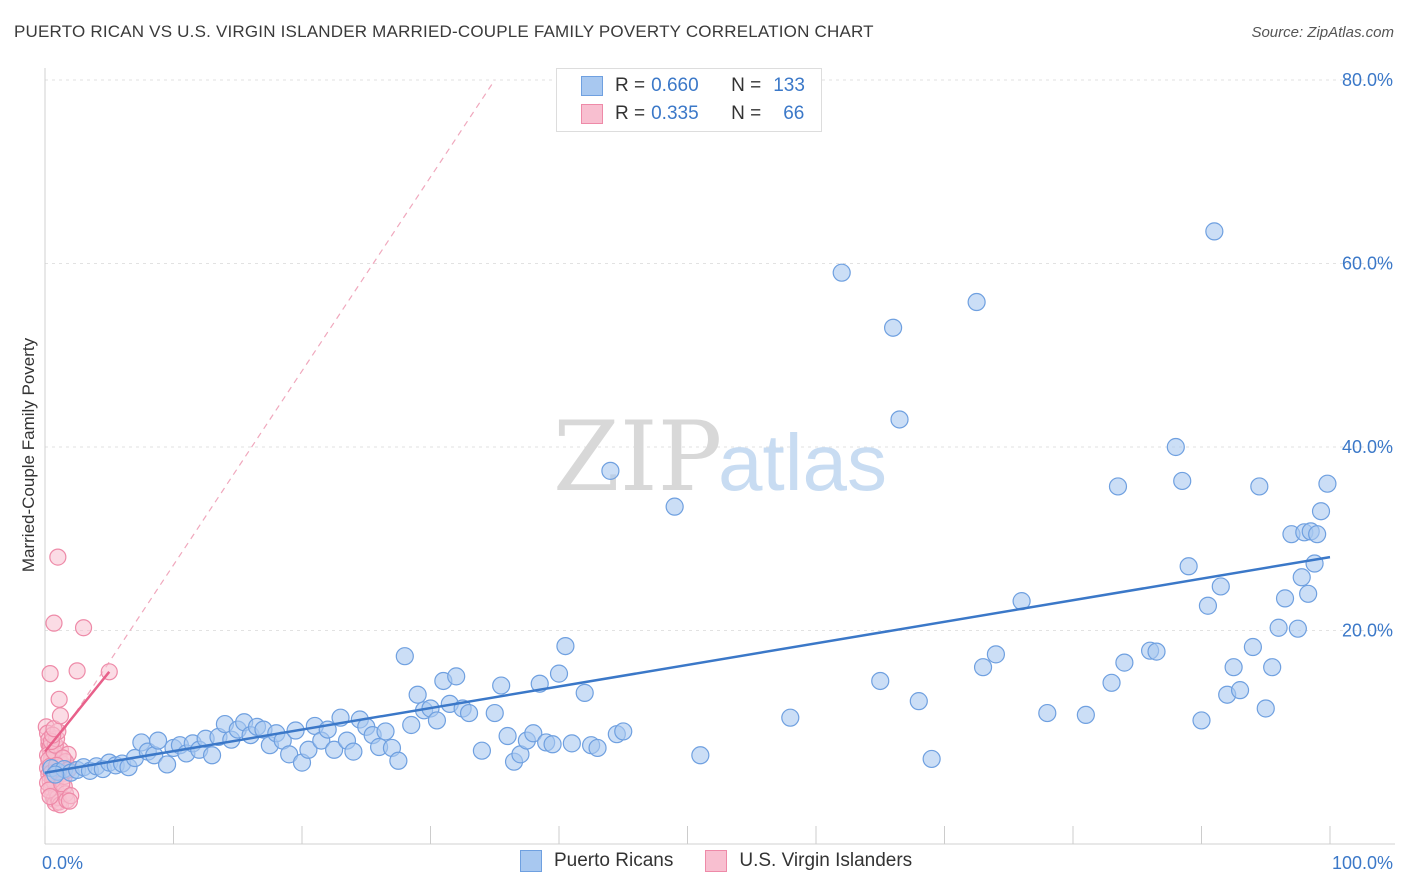 Image resolution: width=1406 pixels, height=892 pixels. What do you see at coordinates (1367, 631) in the screenshot?
I see `y-tick-label: 20.0%` at bounding box center [1367, 631].